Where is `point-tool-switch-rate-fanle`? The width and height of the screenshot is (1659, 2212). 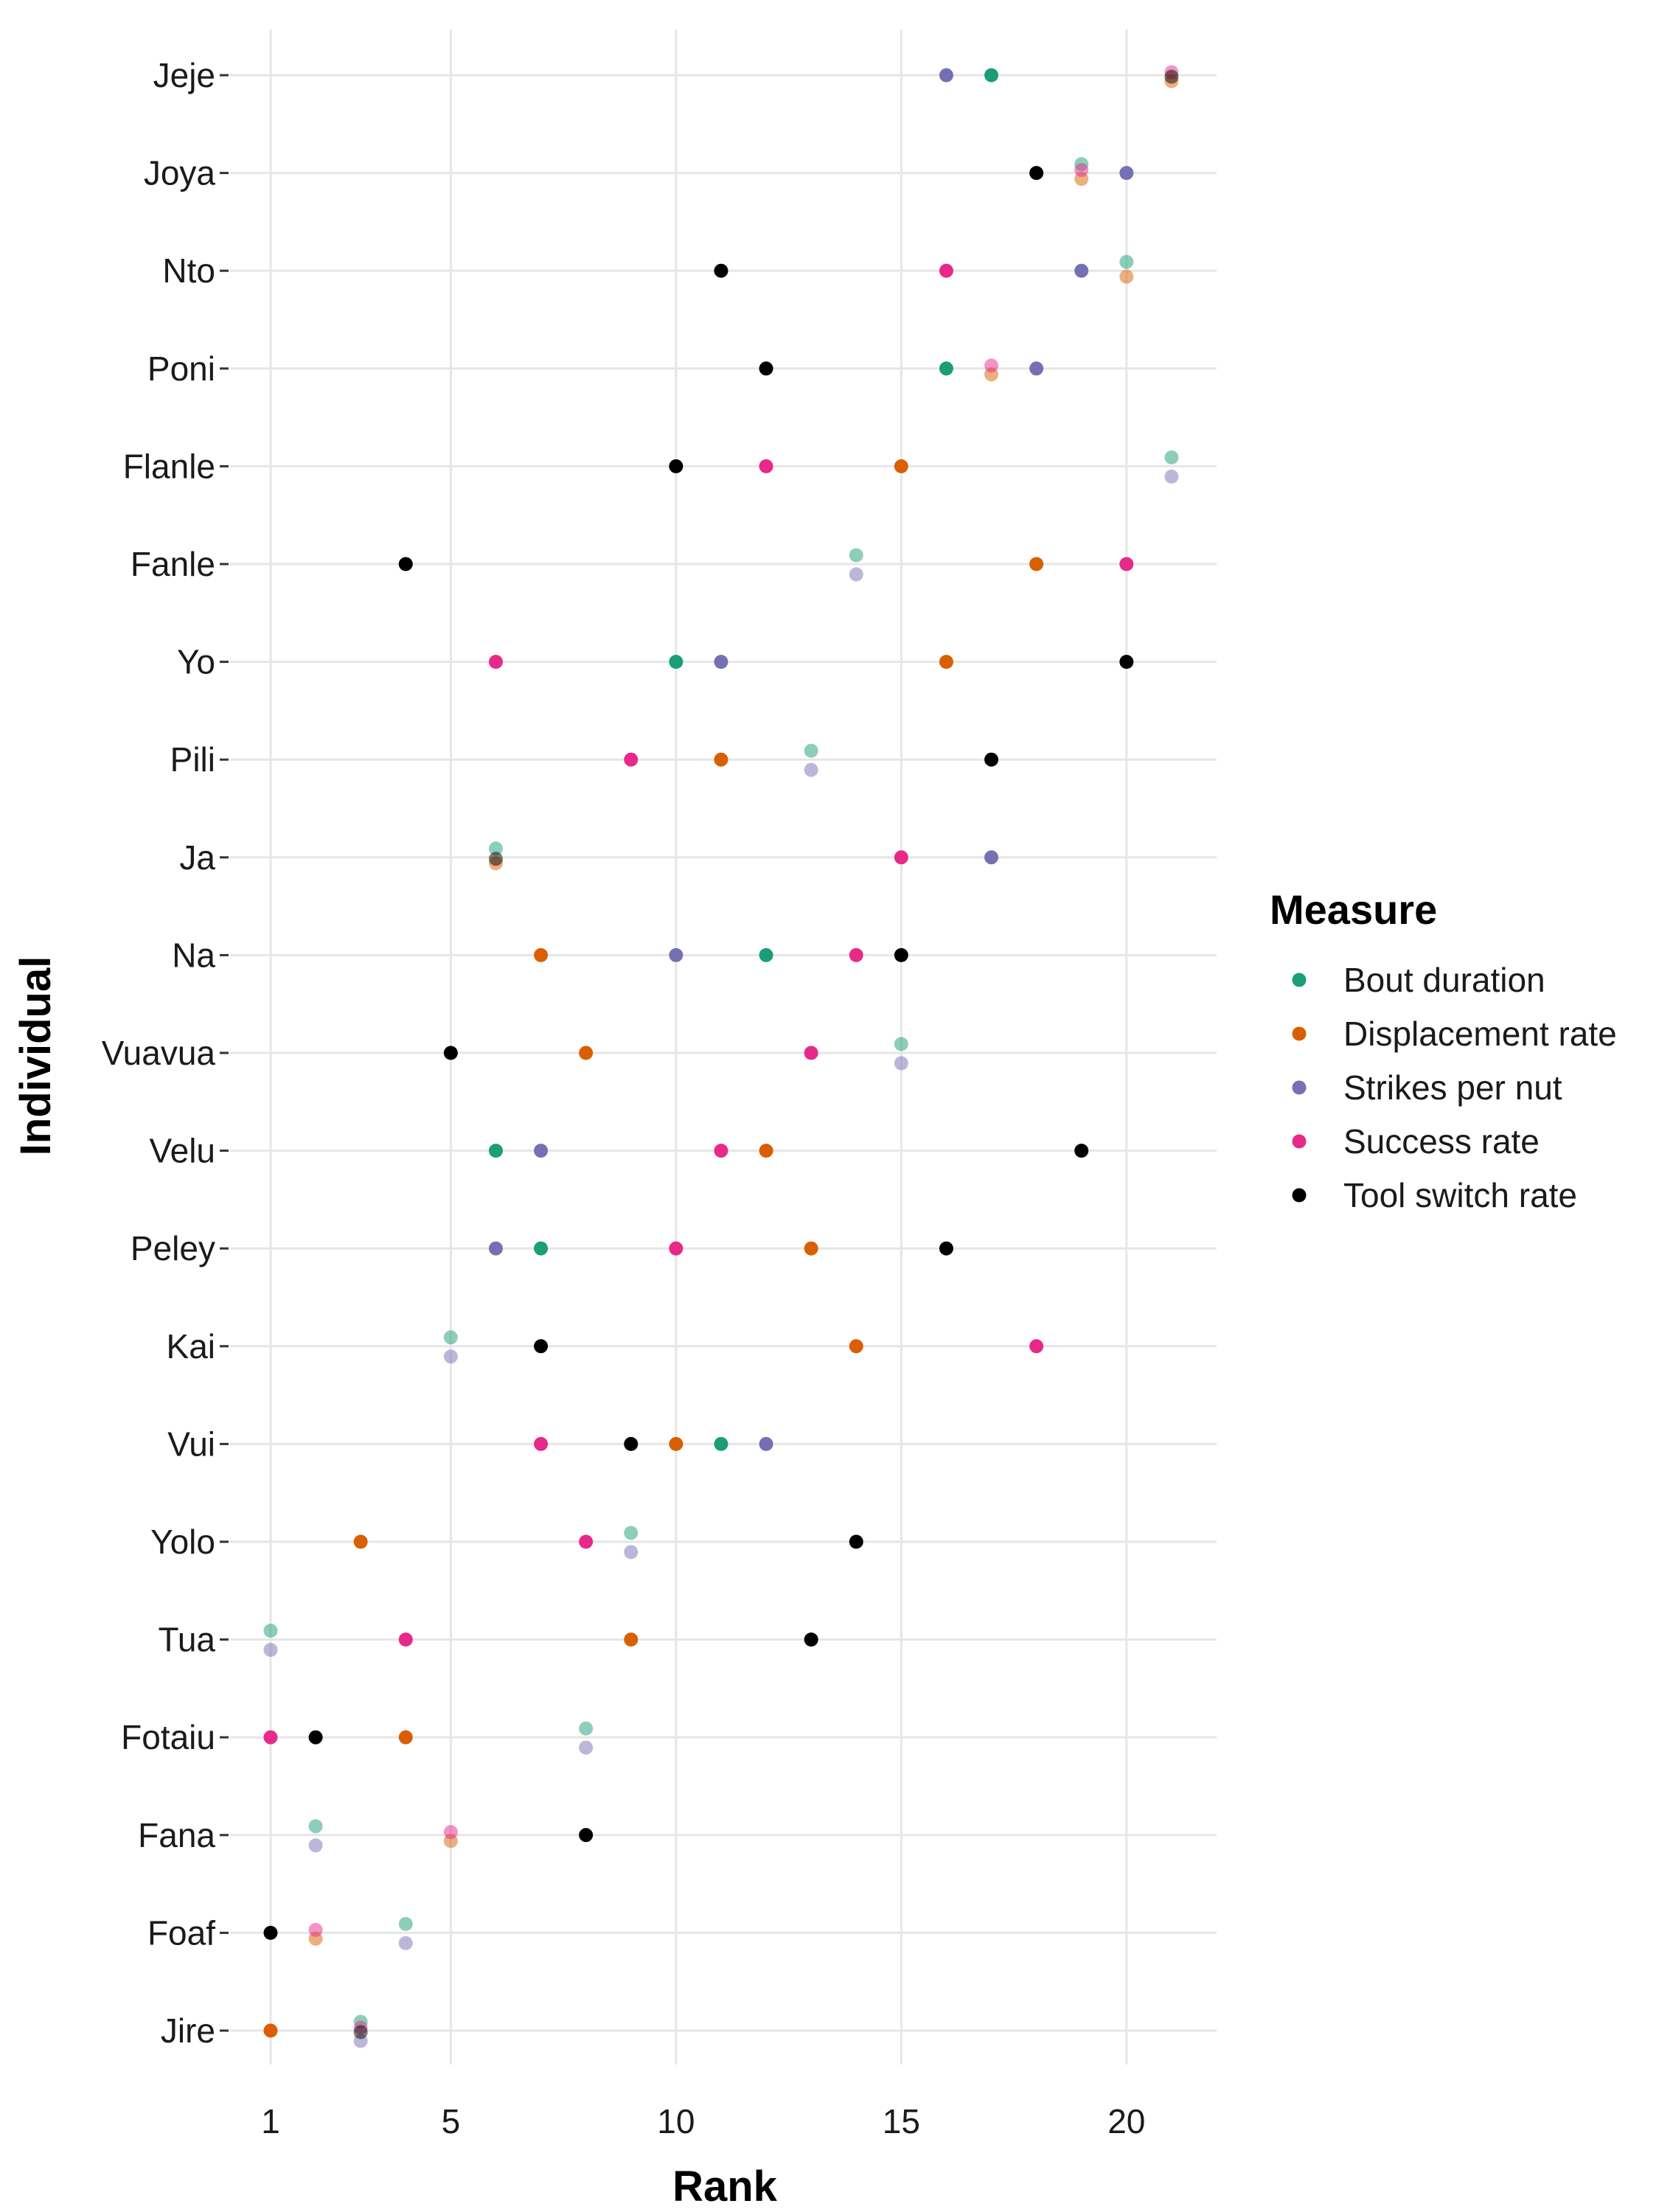
point-tool-switch-rate-fanle is located at coordinates (405, 564).